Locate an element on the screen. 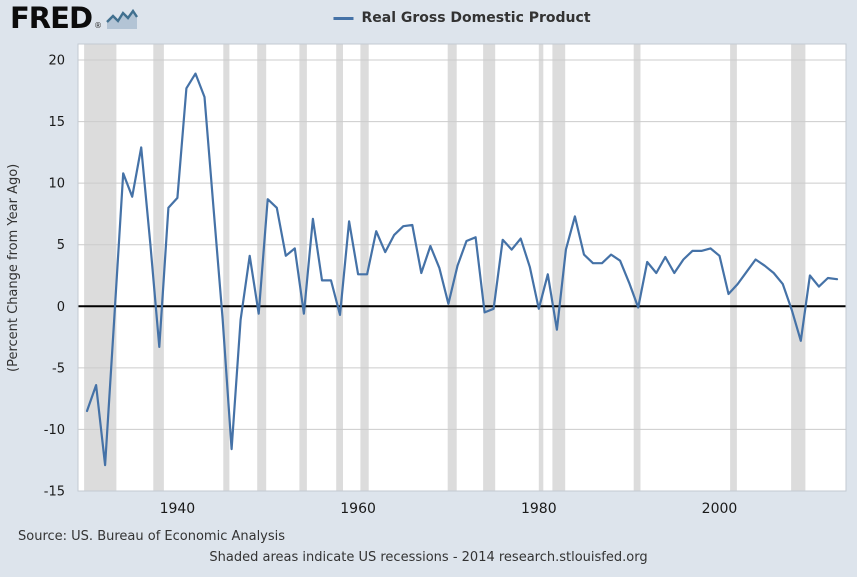 The height and width of the screenshot is (577, 857). legend-series-label: Real Gross Domestic Product is located at coordinates (476, 18).